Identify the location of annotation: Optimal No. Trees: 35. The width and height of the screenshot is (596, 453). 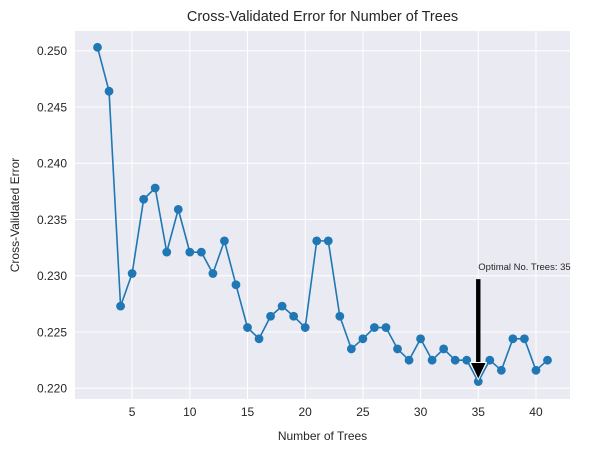
(520, 321).